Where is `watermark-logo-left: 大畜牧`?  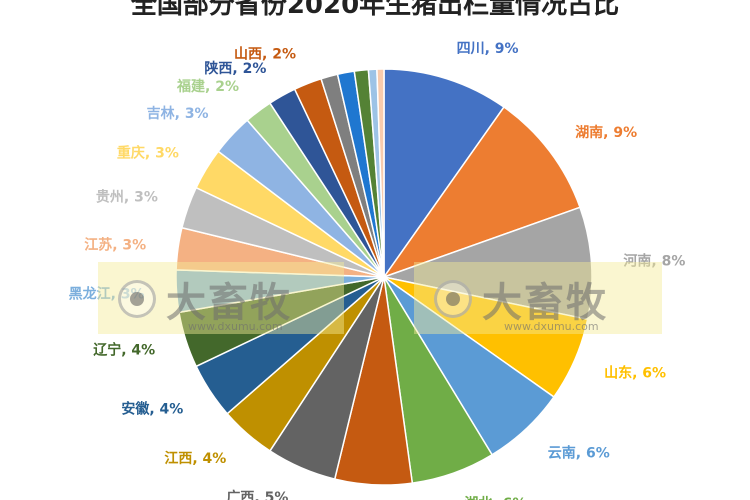 watermark-logo-left: 大畜牧 is located at coordinates (229, 303).